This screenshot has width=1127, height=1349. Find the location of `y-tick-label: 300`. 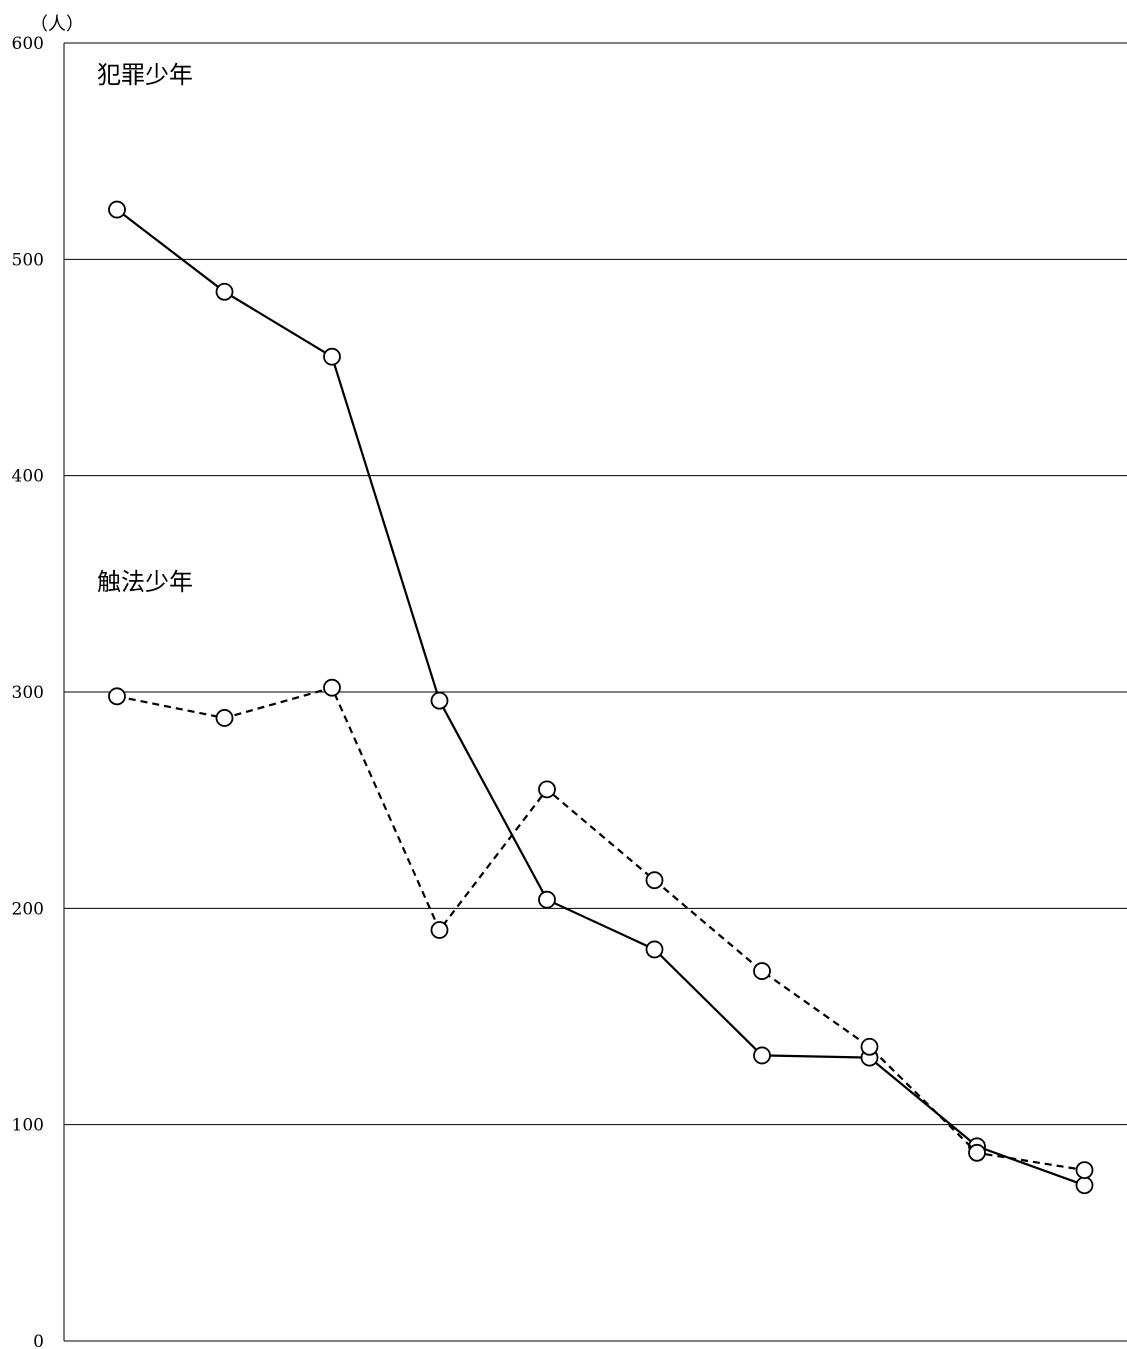

y-tick-label: 300 is located at coordinates (28, 693).